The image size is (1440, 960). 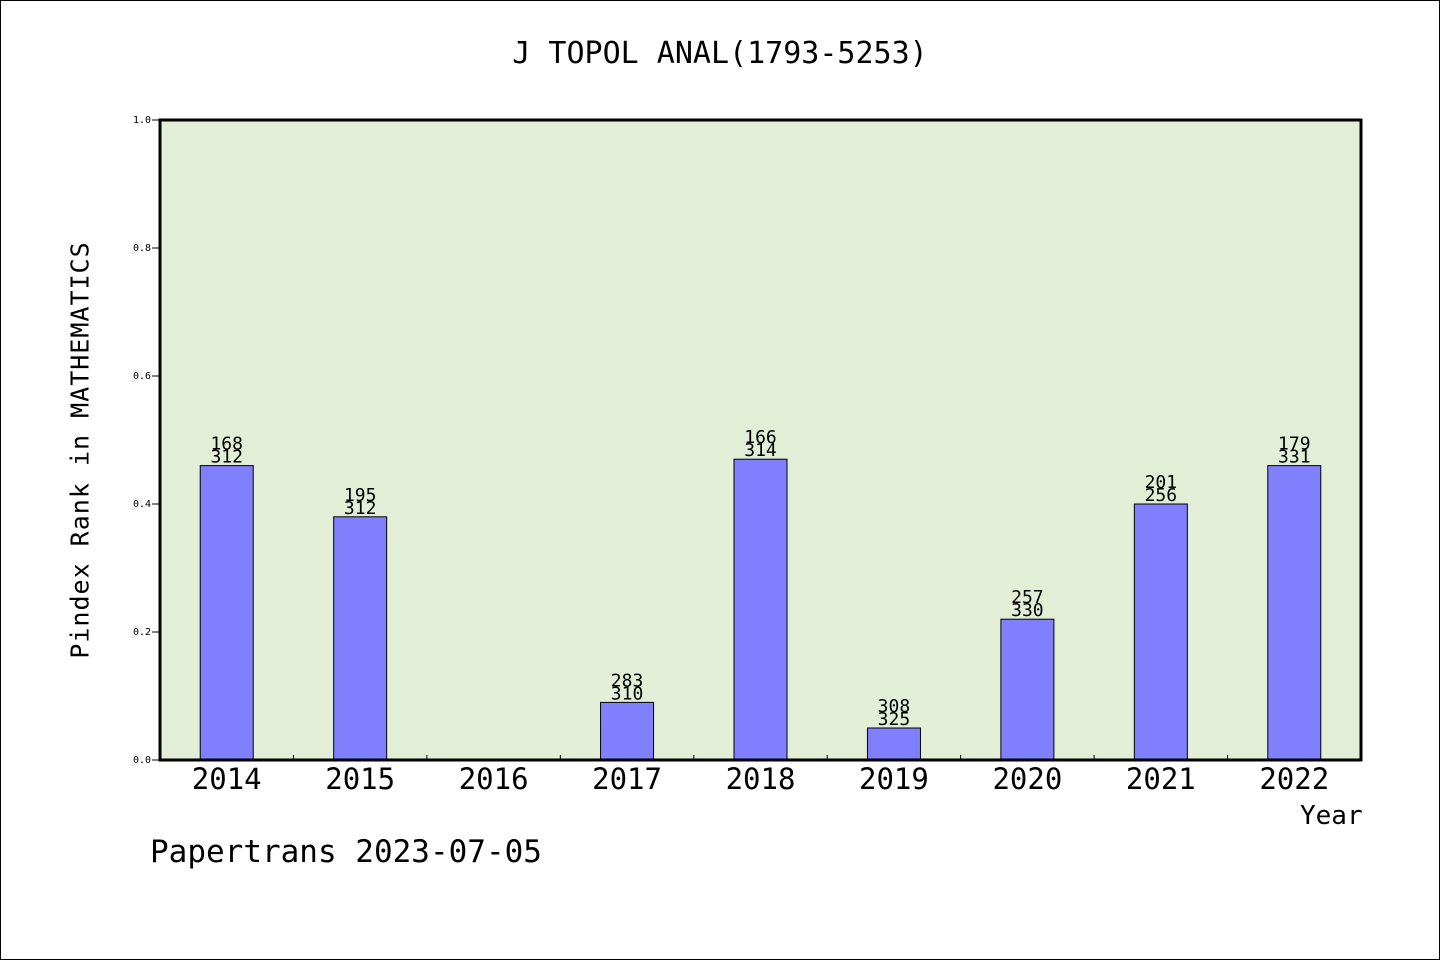 What do you see at coordinates (761, 779) in the screenshot?
I see `x-tick-label-2018: 2018` at bounding box center [761, 779].